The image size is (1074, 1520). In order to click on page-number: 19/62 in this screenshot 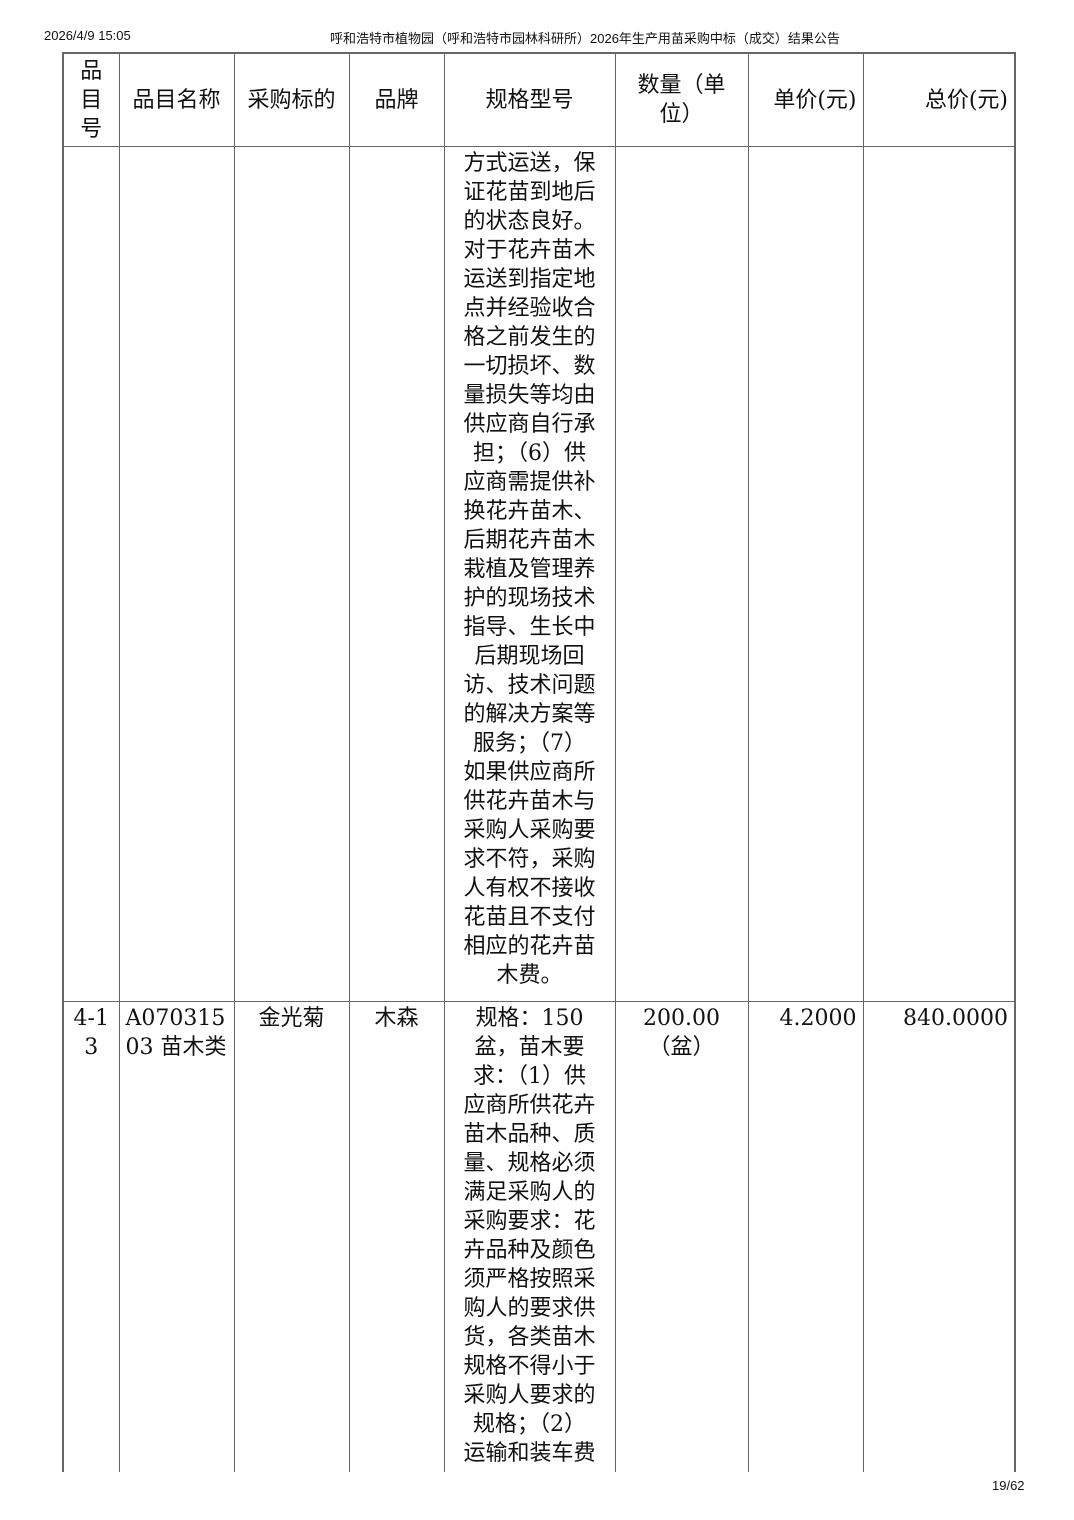, I will do `click(1008, 1485)`.